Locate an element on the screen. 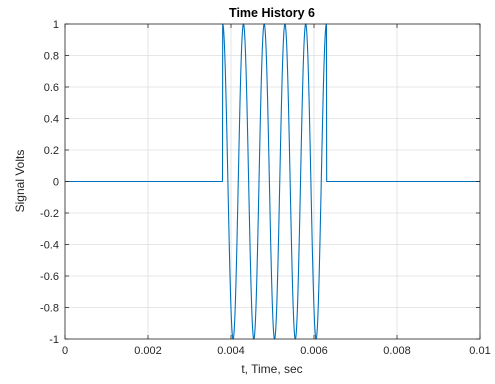  x-tick-label: 0 is located at coordinates (65, 351).